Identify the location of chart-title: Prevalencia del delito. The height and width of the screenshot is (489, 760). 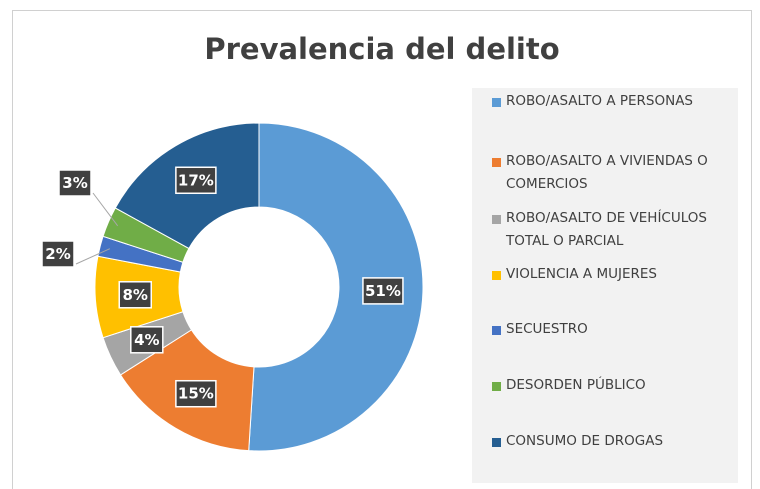
(382, 49).